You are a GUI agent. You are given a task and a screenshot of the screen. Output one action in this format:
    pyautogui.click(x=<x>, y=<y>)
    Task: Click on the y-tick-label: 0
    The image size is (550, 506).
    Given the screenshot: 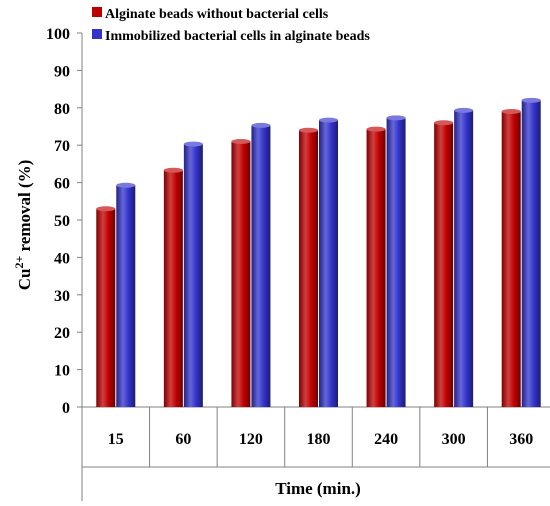 What is the action you would take?
    pyautogui.click(x=66, y=408)
    